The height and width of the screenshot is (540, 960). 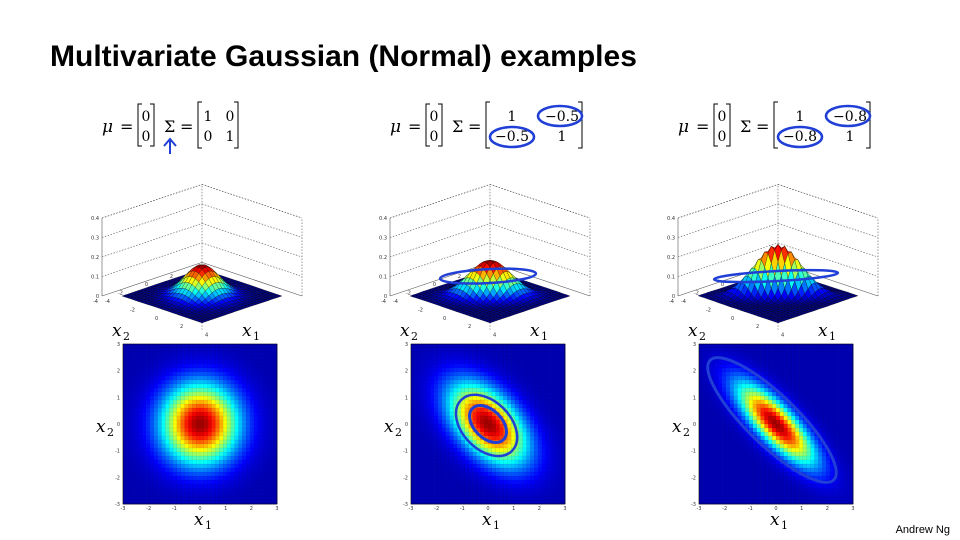 I want to click on surface-x2-tick-label: -4, so click(x=383, y=302).